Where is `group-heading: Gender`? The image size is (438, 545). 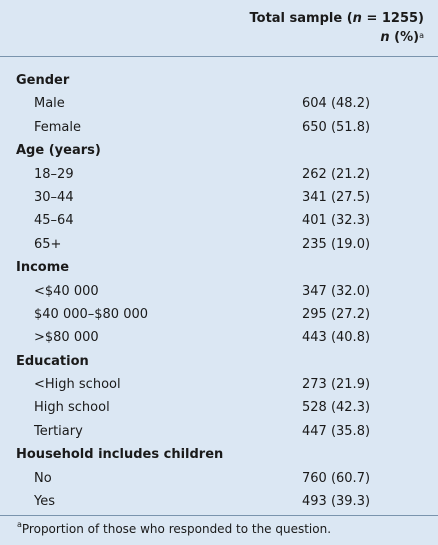
group-heading: Gender is located at coordinates (43, 80).